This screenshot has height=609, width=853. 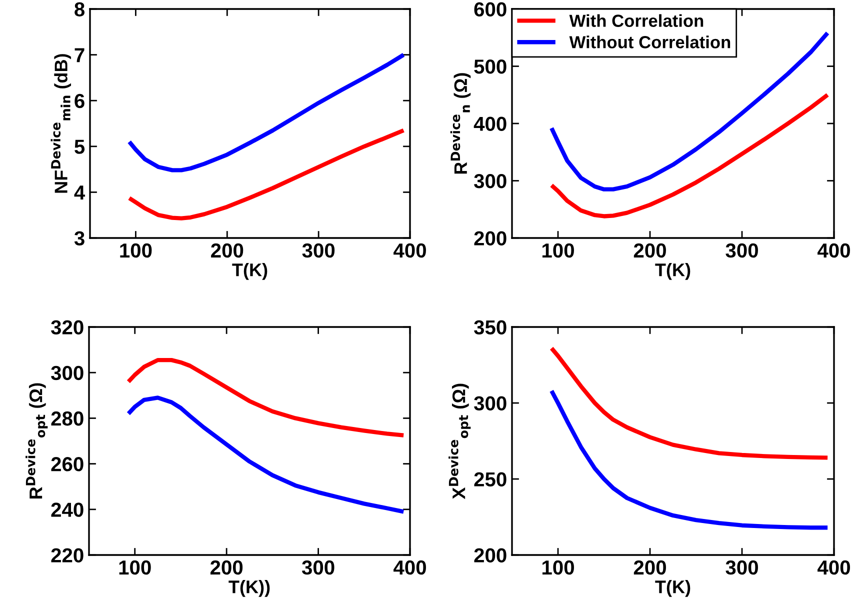 I want to click on y-tick-label: 260, so click(x=67, y=464).